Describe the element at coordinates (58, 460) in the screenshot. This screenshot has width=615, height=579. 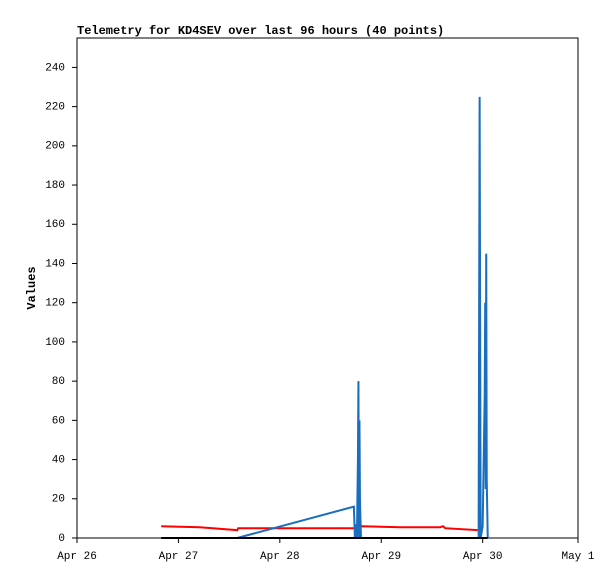
I see `y-tick-label: 40` at that location.